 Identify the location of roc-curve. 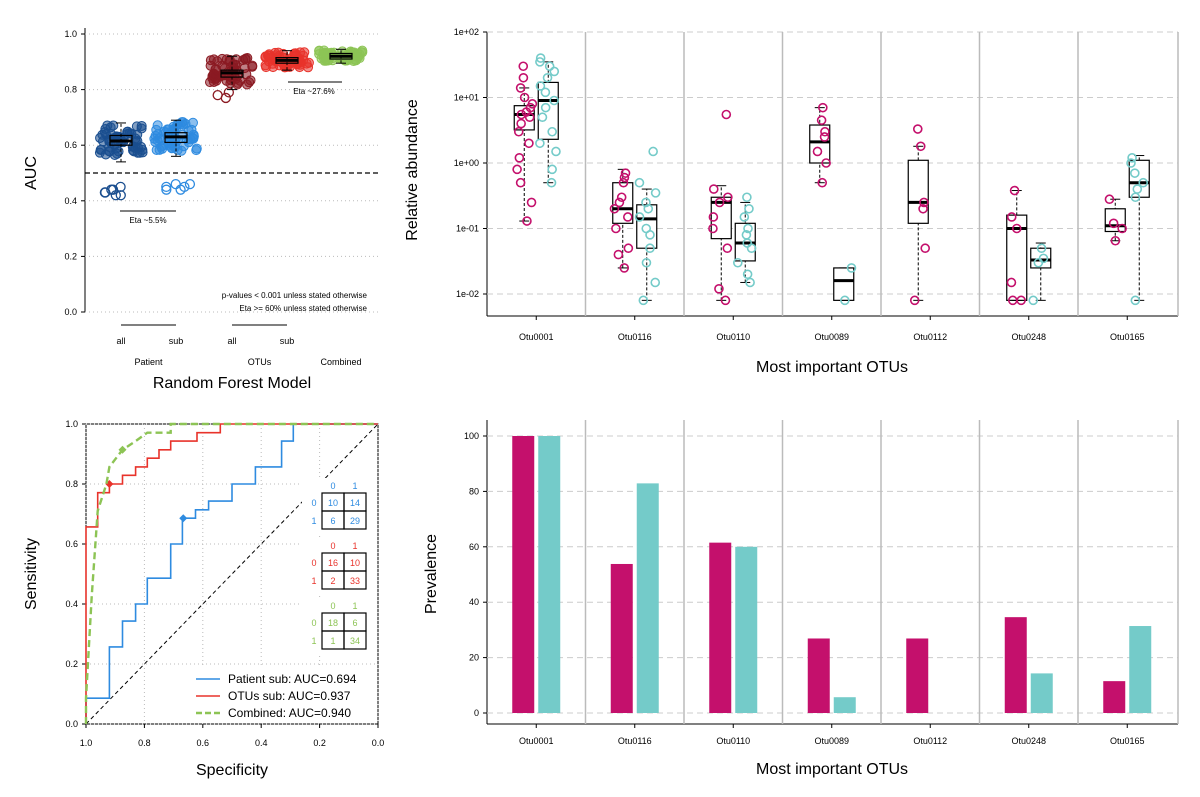
(231, 573).